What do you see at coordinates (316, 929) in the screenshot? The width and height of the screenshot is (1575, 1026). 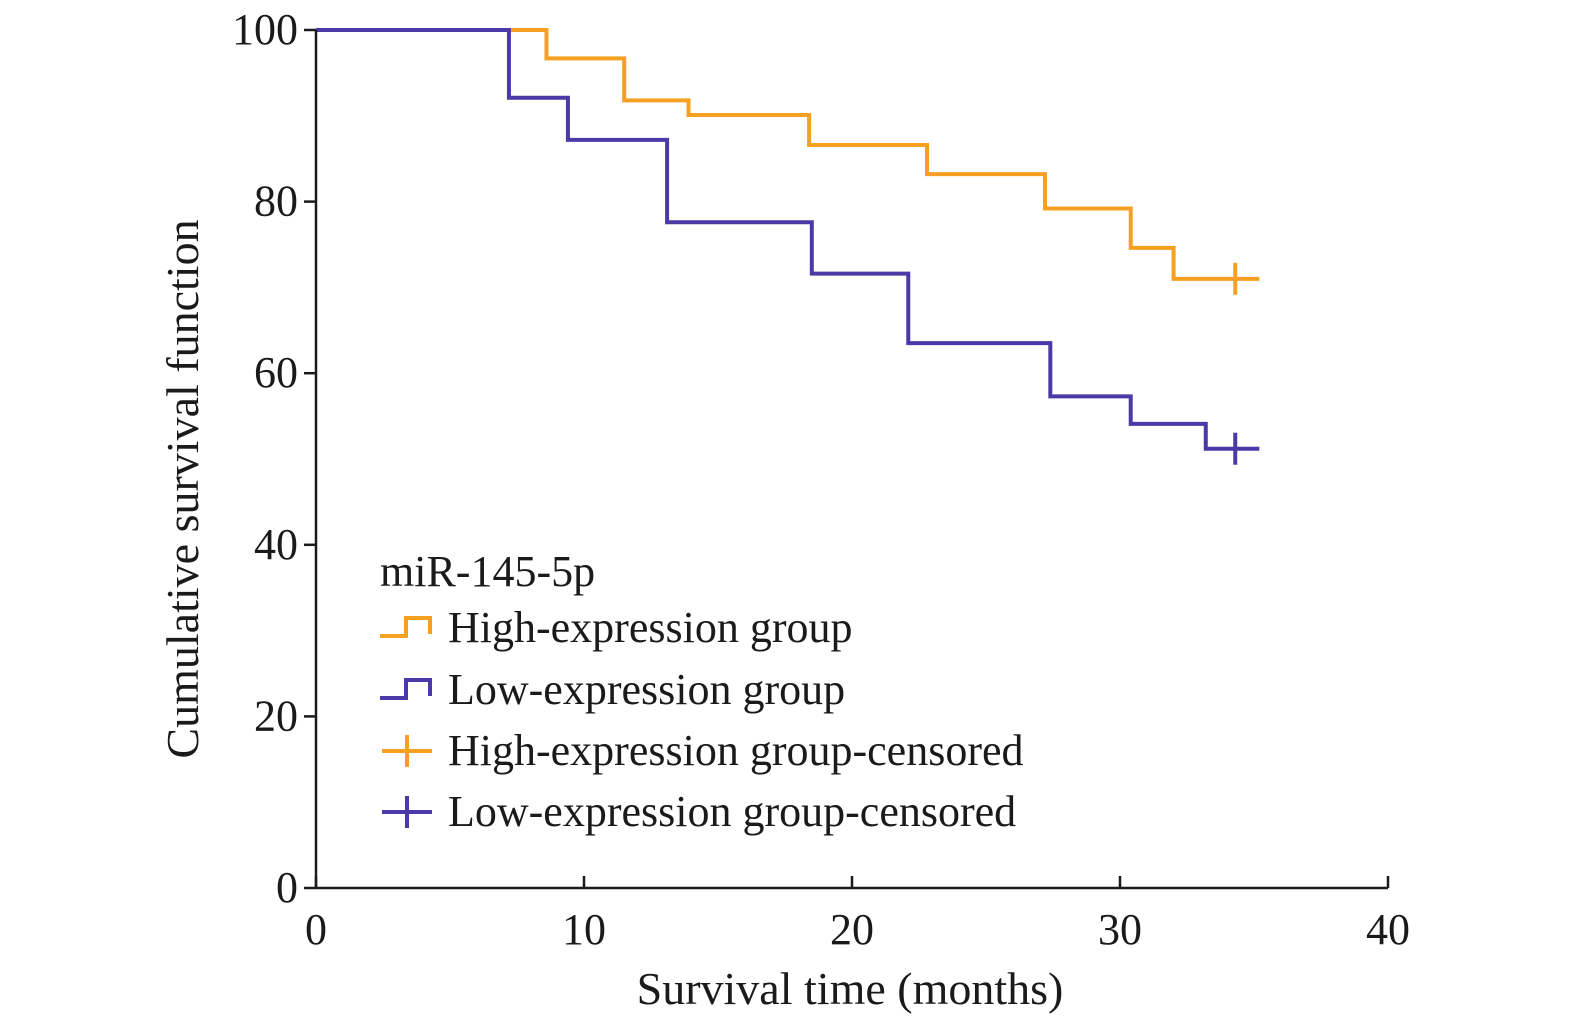 I see `x-tick-label: 0` at bounding box center [316, 929].